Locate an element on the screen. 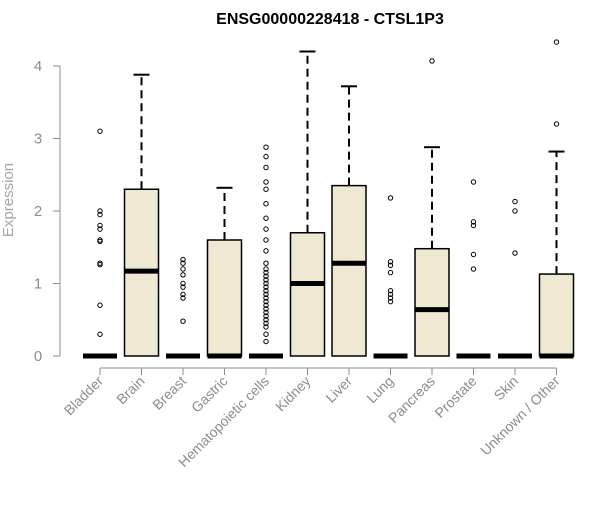  y-tick-label: 0 is located at coordinates (38, 356).